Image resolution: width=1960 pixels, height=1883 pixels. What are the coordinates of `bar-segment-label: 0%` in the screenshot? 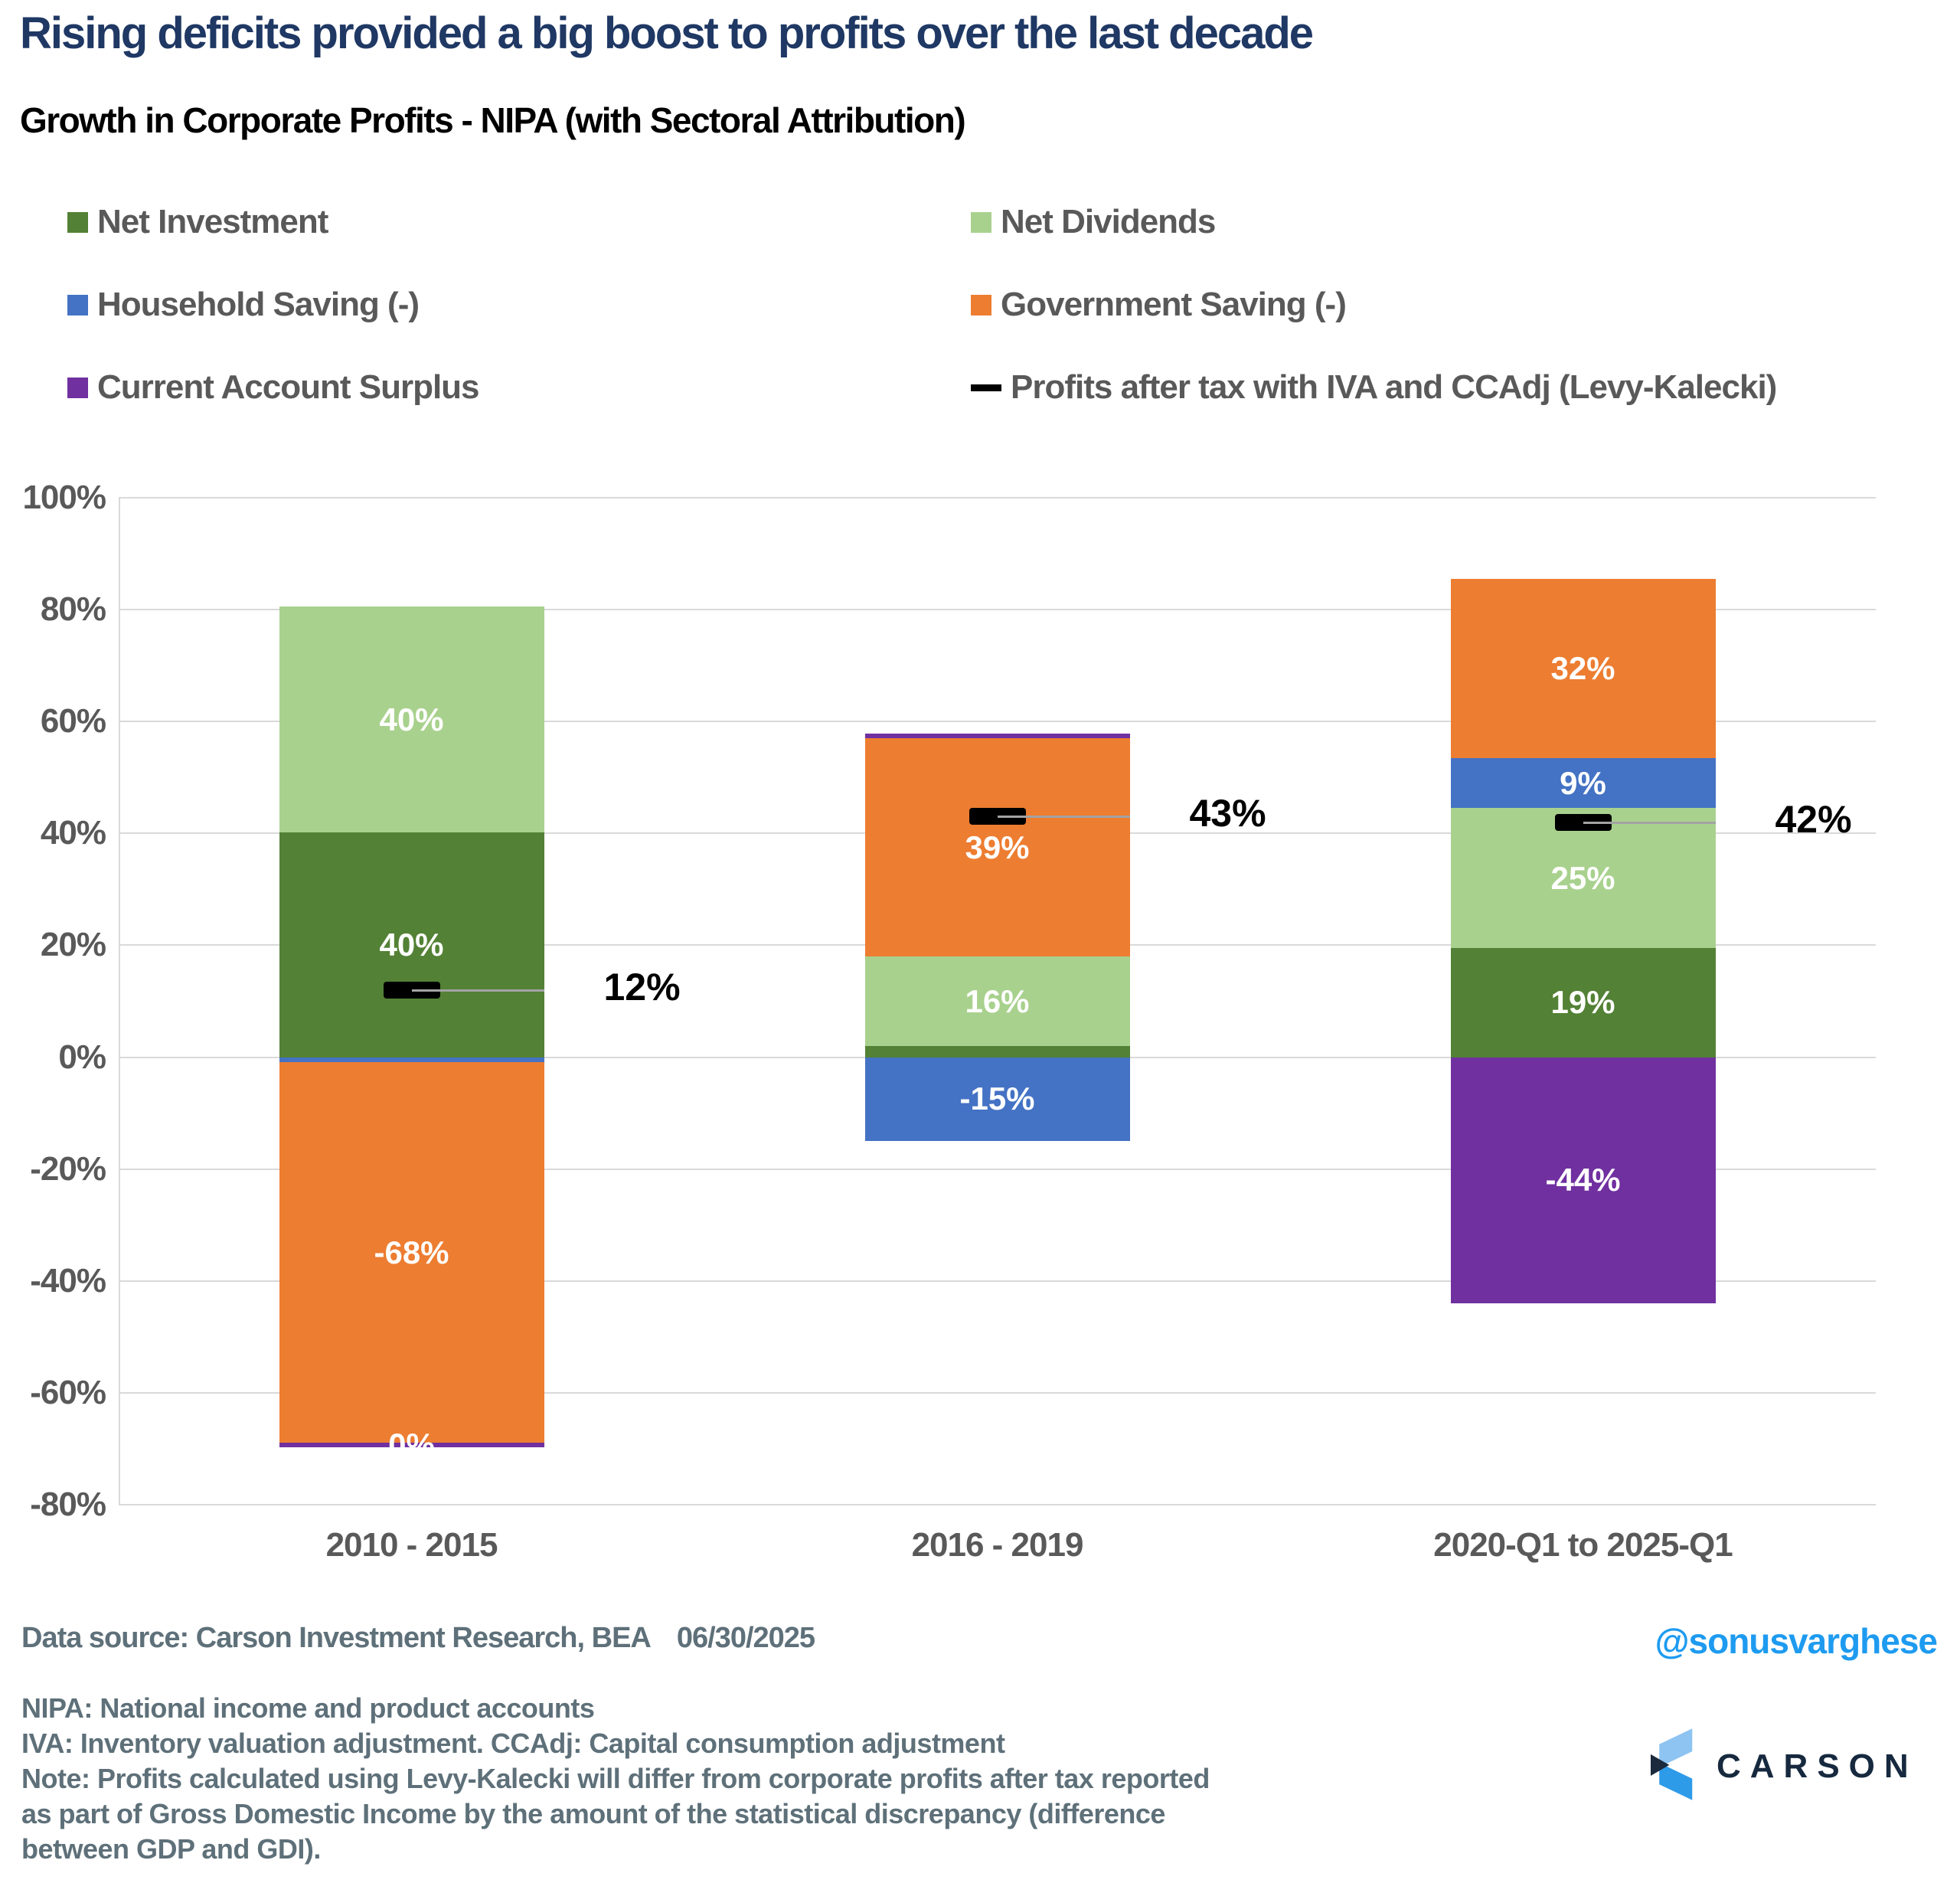 It's located at (411, 1444).